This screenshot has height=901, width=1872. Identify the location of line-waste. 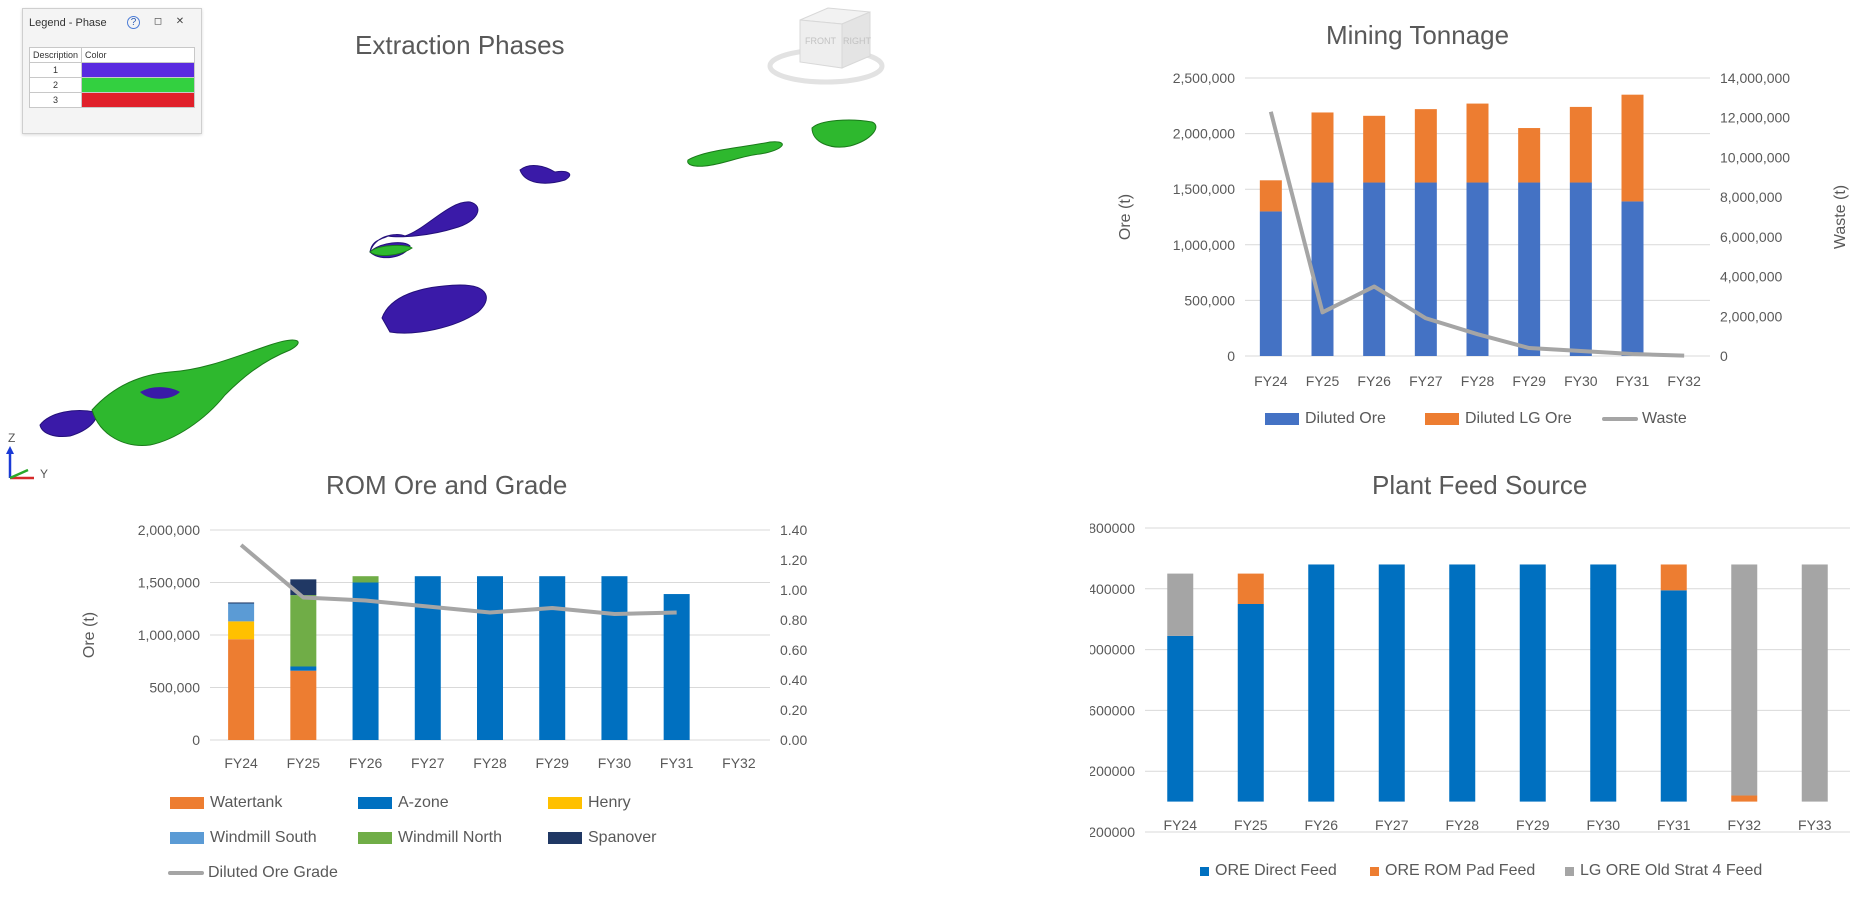
(1476, 234).